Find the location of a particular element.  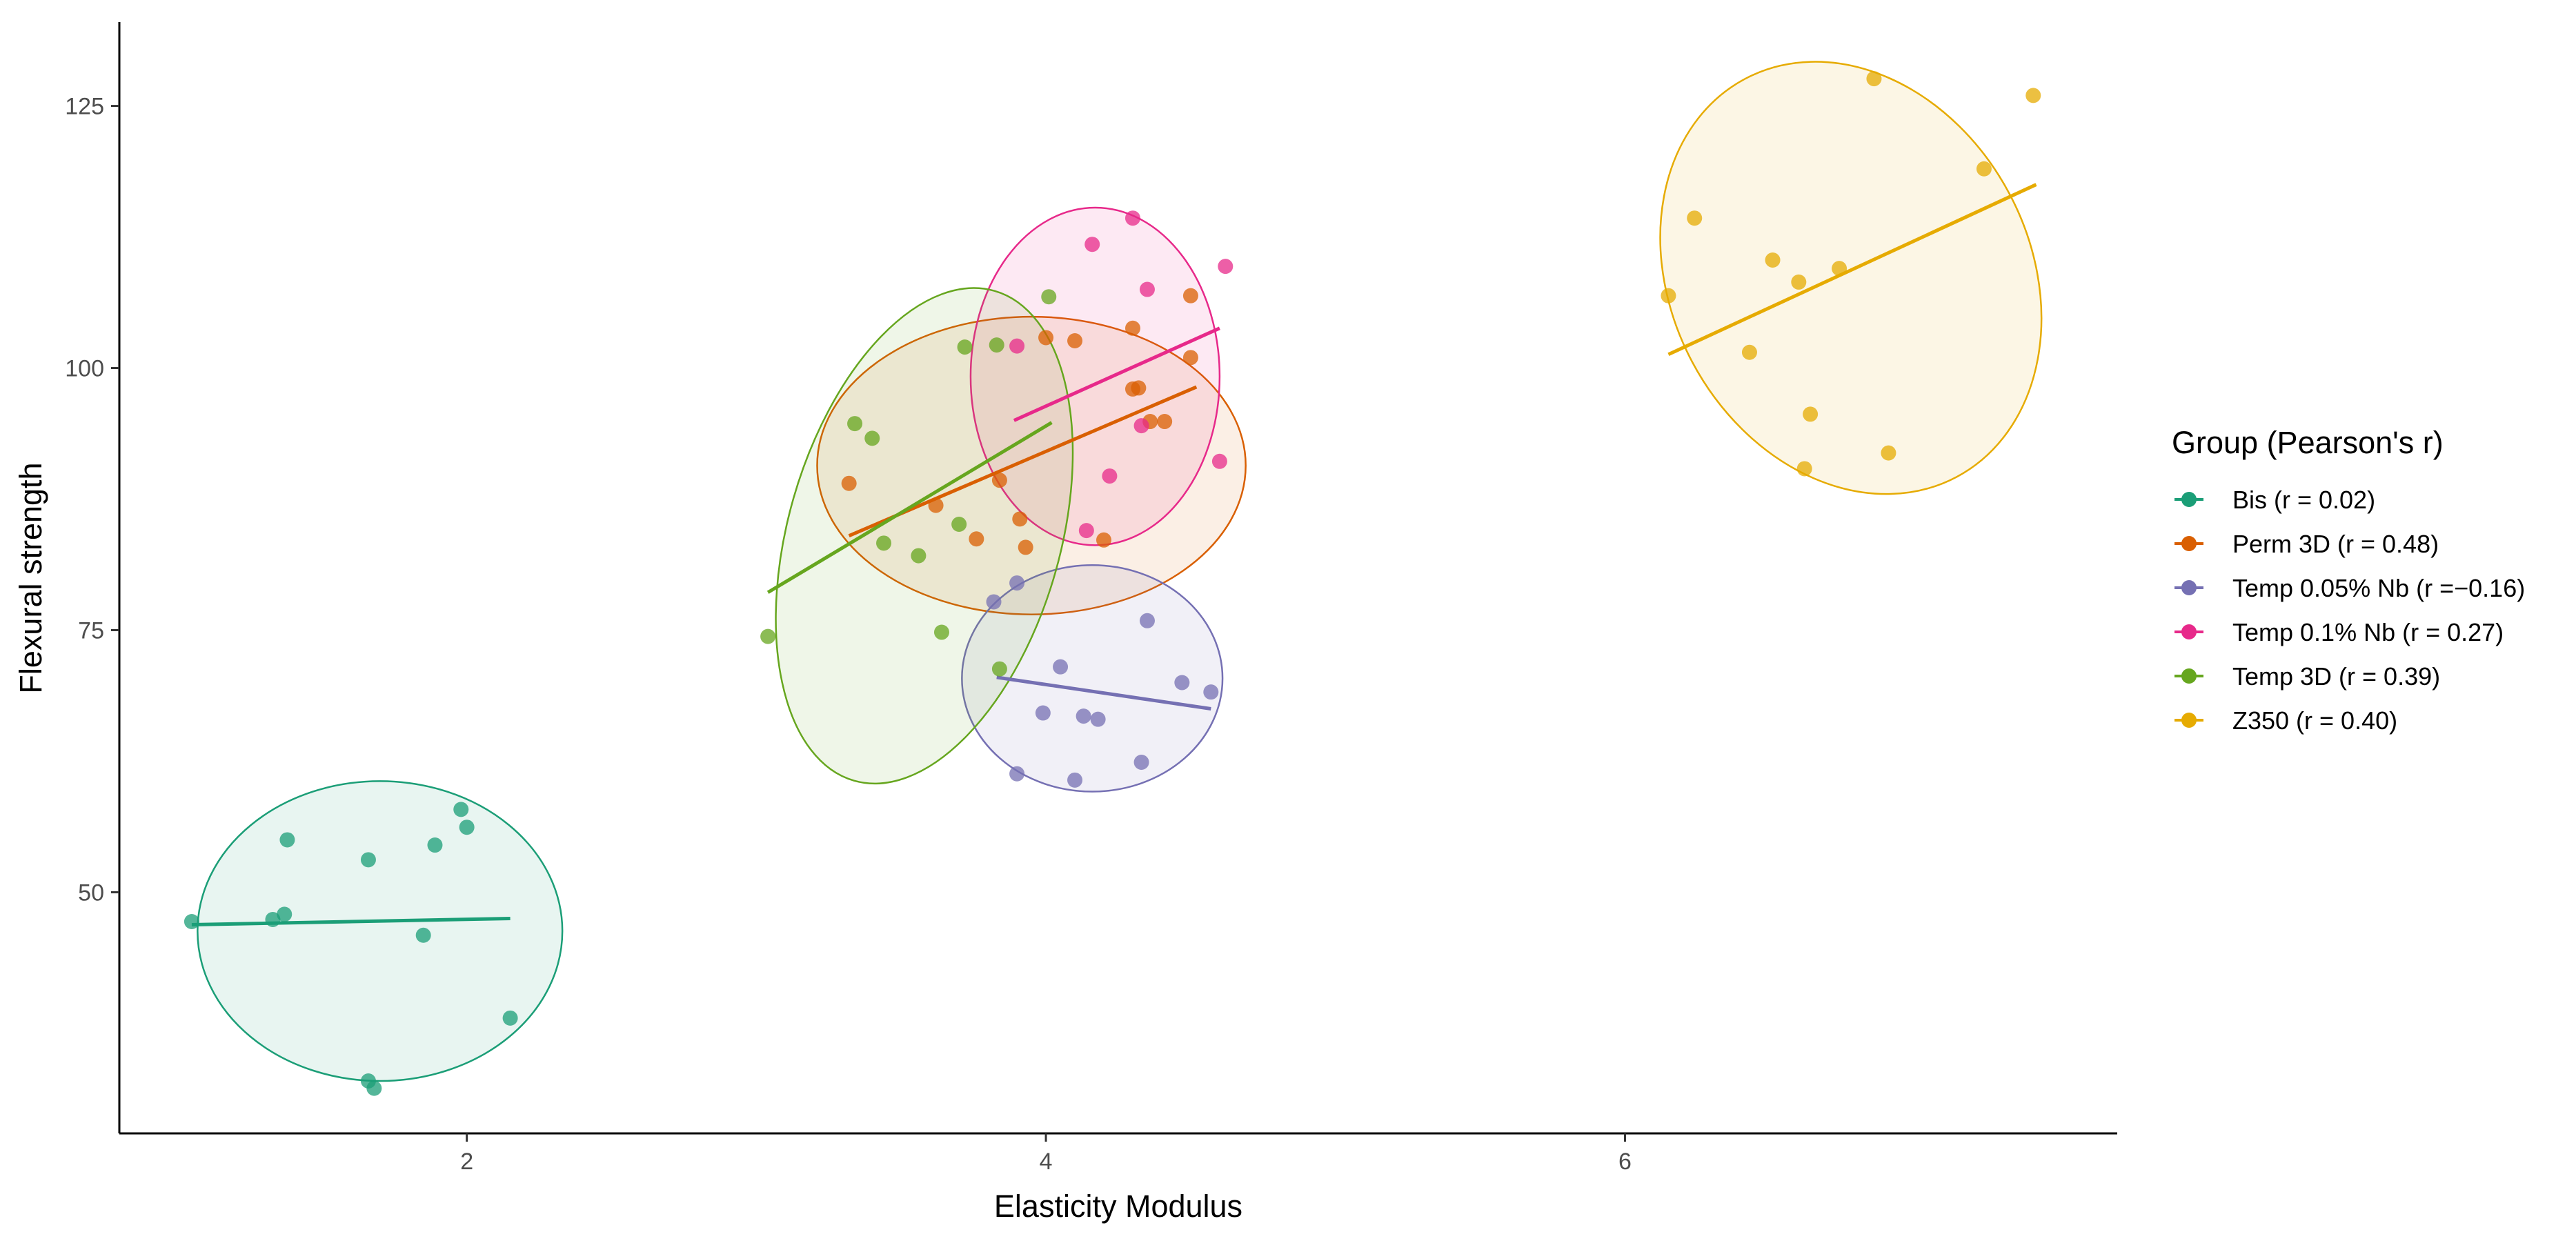

y-tick-label-50: 50 is located at coordinates (91, 893).